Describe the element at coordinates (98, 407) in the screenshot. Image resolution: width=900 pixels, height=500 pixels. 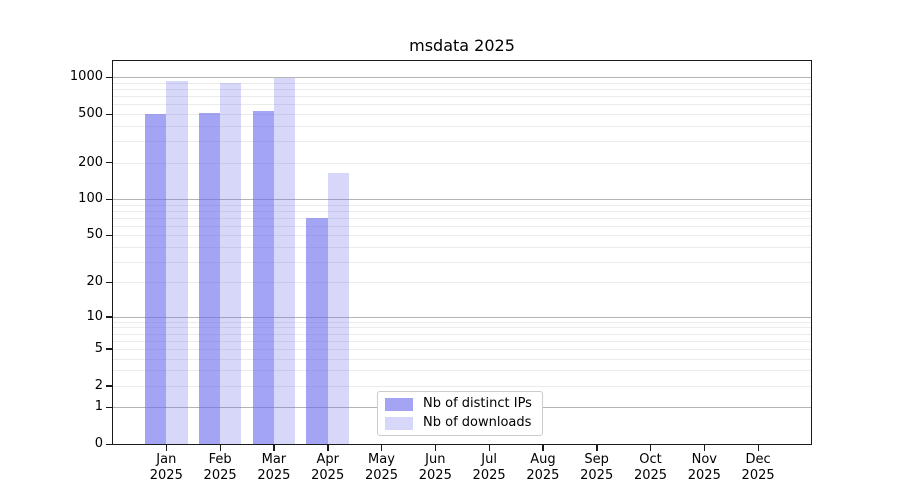
I see `y-tick-label-1: 1` at that location.